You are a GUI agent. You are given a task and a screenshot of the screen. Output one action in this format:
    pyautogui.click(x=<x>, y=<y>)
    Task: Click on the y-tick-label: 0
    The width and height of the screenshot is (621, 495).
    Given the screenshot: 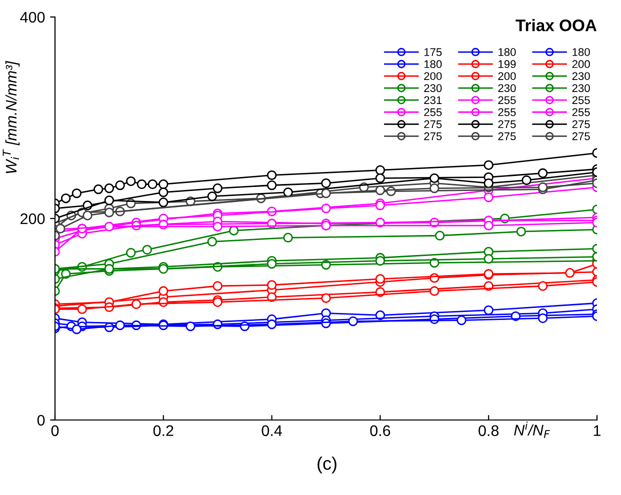 What is the action you would take?
    pyautogui.click(x=41, y=420)
    